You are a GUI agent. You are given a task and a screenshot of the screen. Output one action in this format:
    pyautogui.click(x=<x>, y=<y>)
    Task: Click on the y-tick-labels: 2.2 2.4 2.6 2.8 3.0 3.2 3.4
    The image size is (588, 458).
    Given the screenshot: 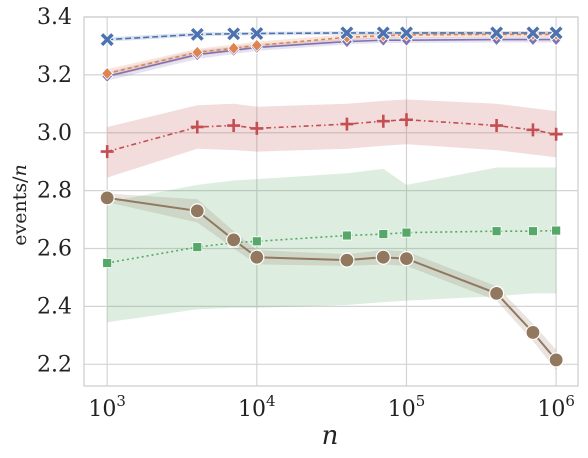 What is the action you would take?
    pyautogui.click(x=54, y=191)
    